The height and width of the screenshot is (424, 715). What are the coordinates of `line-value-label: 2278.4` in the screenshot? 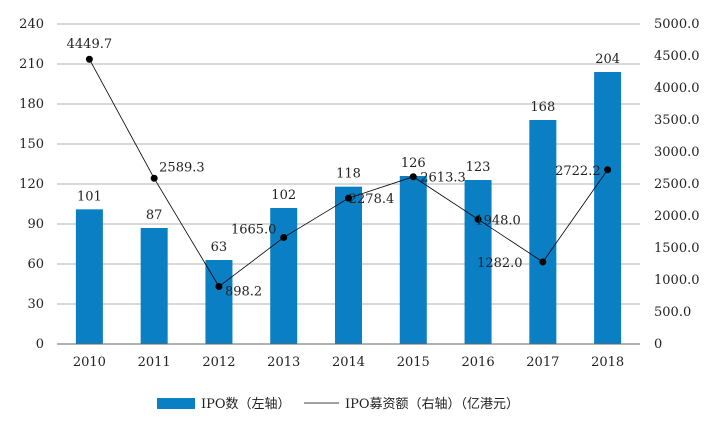 It's located at (372, 199).